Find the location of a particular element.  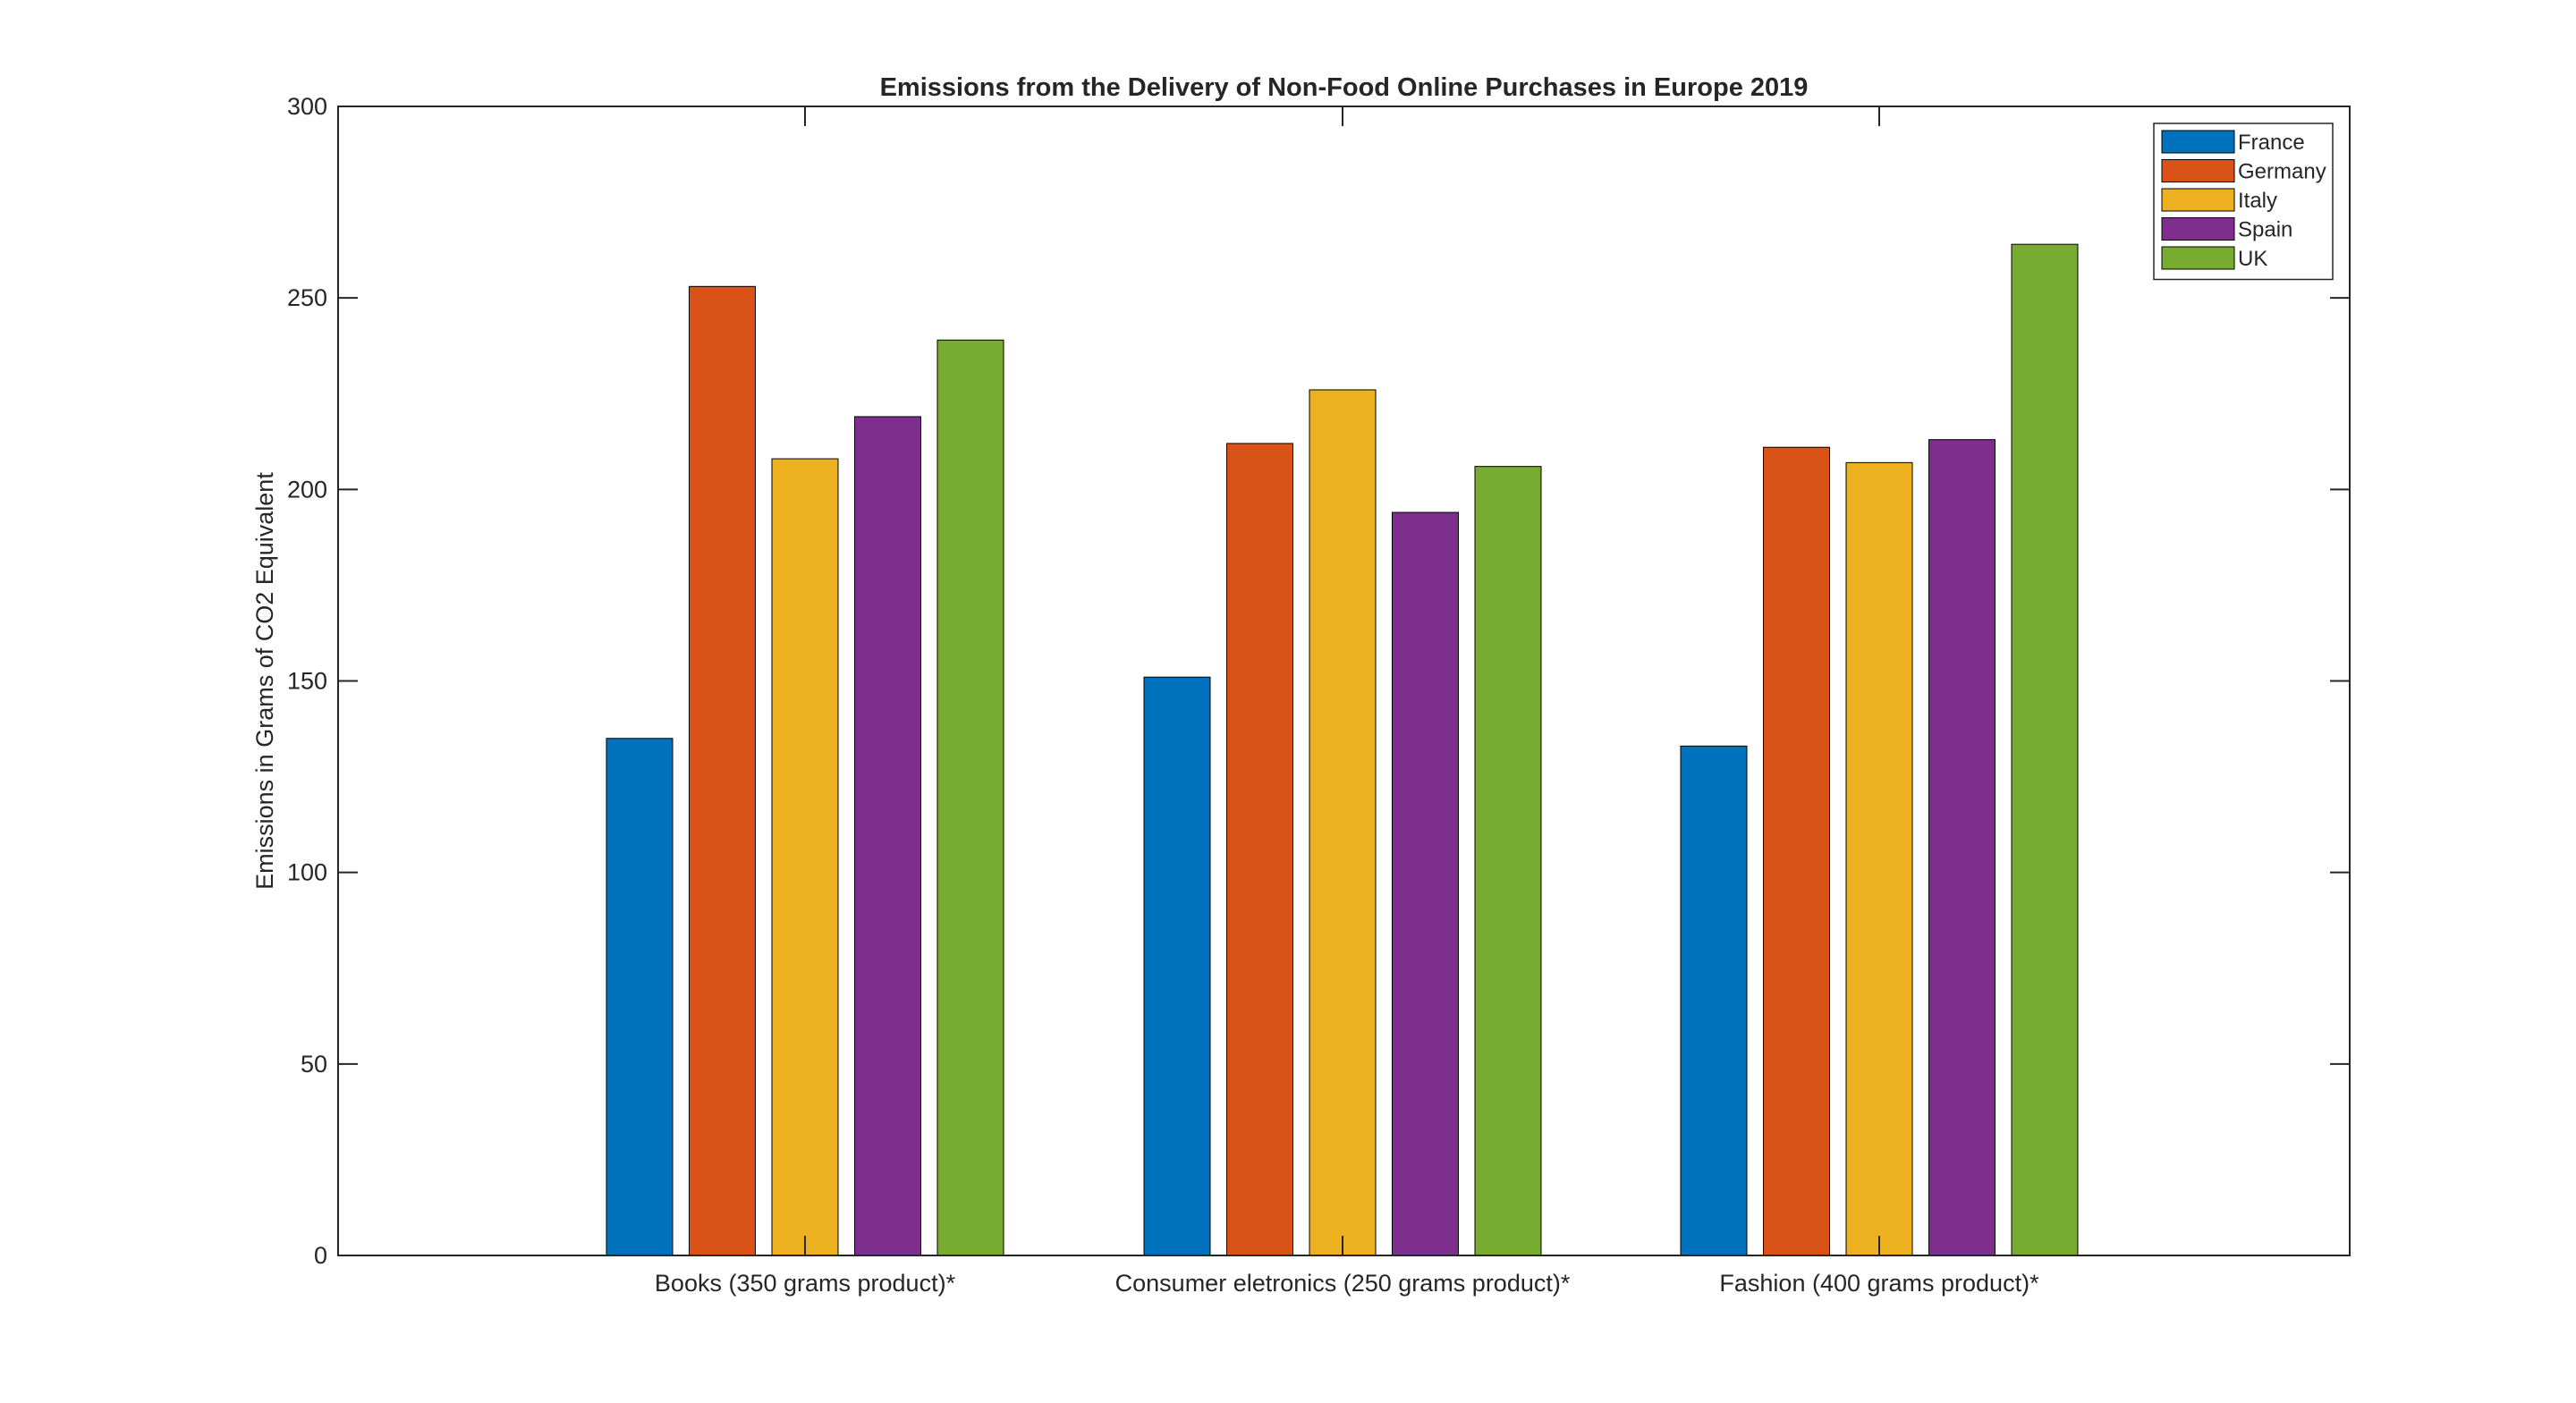

y-tick-label: 50 is located at coordinates (314, 1064).